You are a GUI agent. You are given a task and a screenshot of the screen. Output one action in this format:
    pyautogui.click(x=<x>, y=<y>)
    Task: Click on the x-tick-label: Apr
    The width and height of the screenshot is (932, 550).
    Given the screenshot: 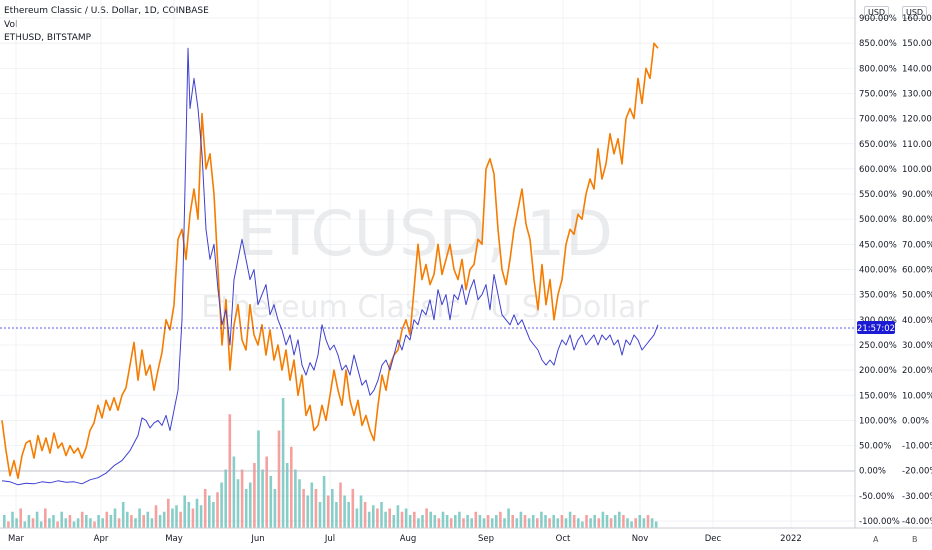 What is the action you would take?
    pyautogui.click(x=101, y=539)
    